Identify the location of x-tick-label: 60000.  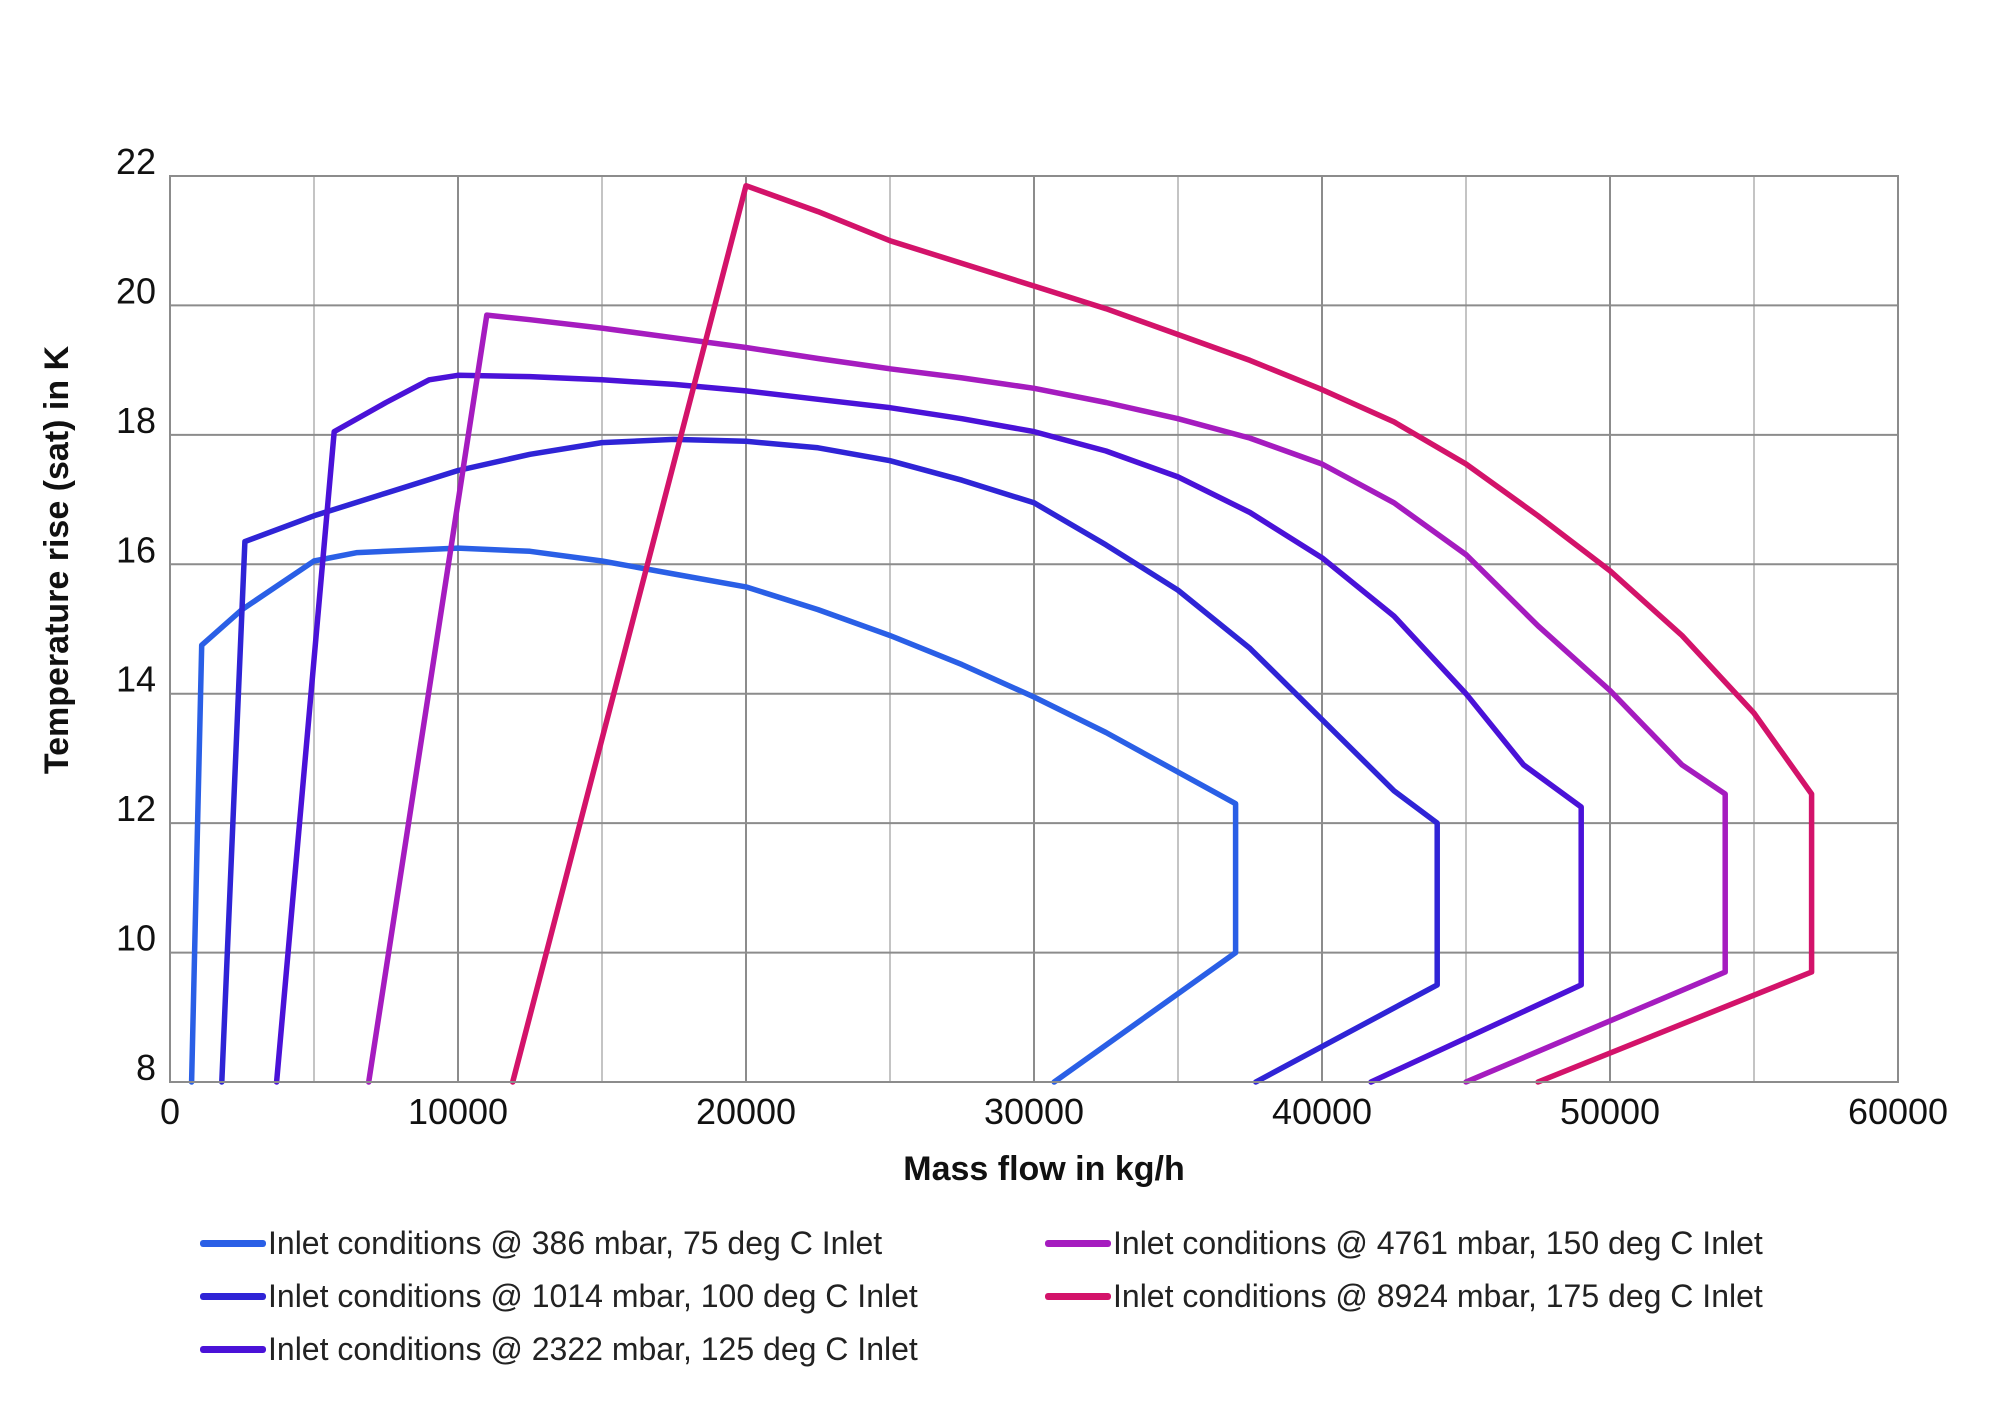
(1898, 1111).